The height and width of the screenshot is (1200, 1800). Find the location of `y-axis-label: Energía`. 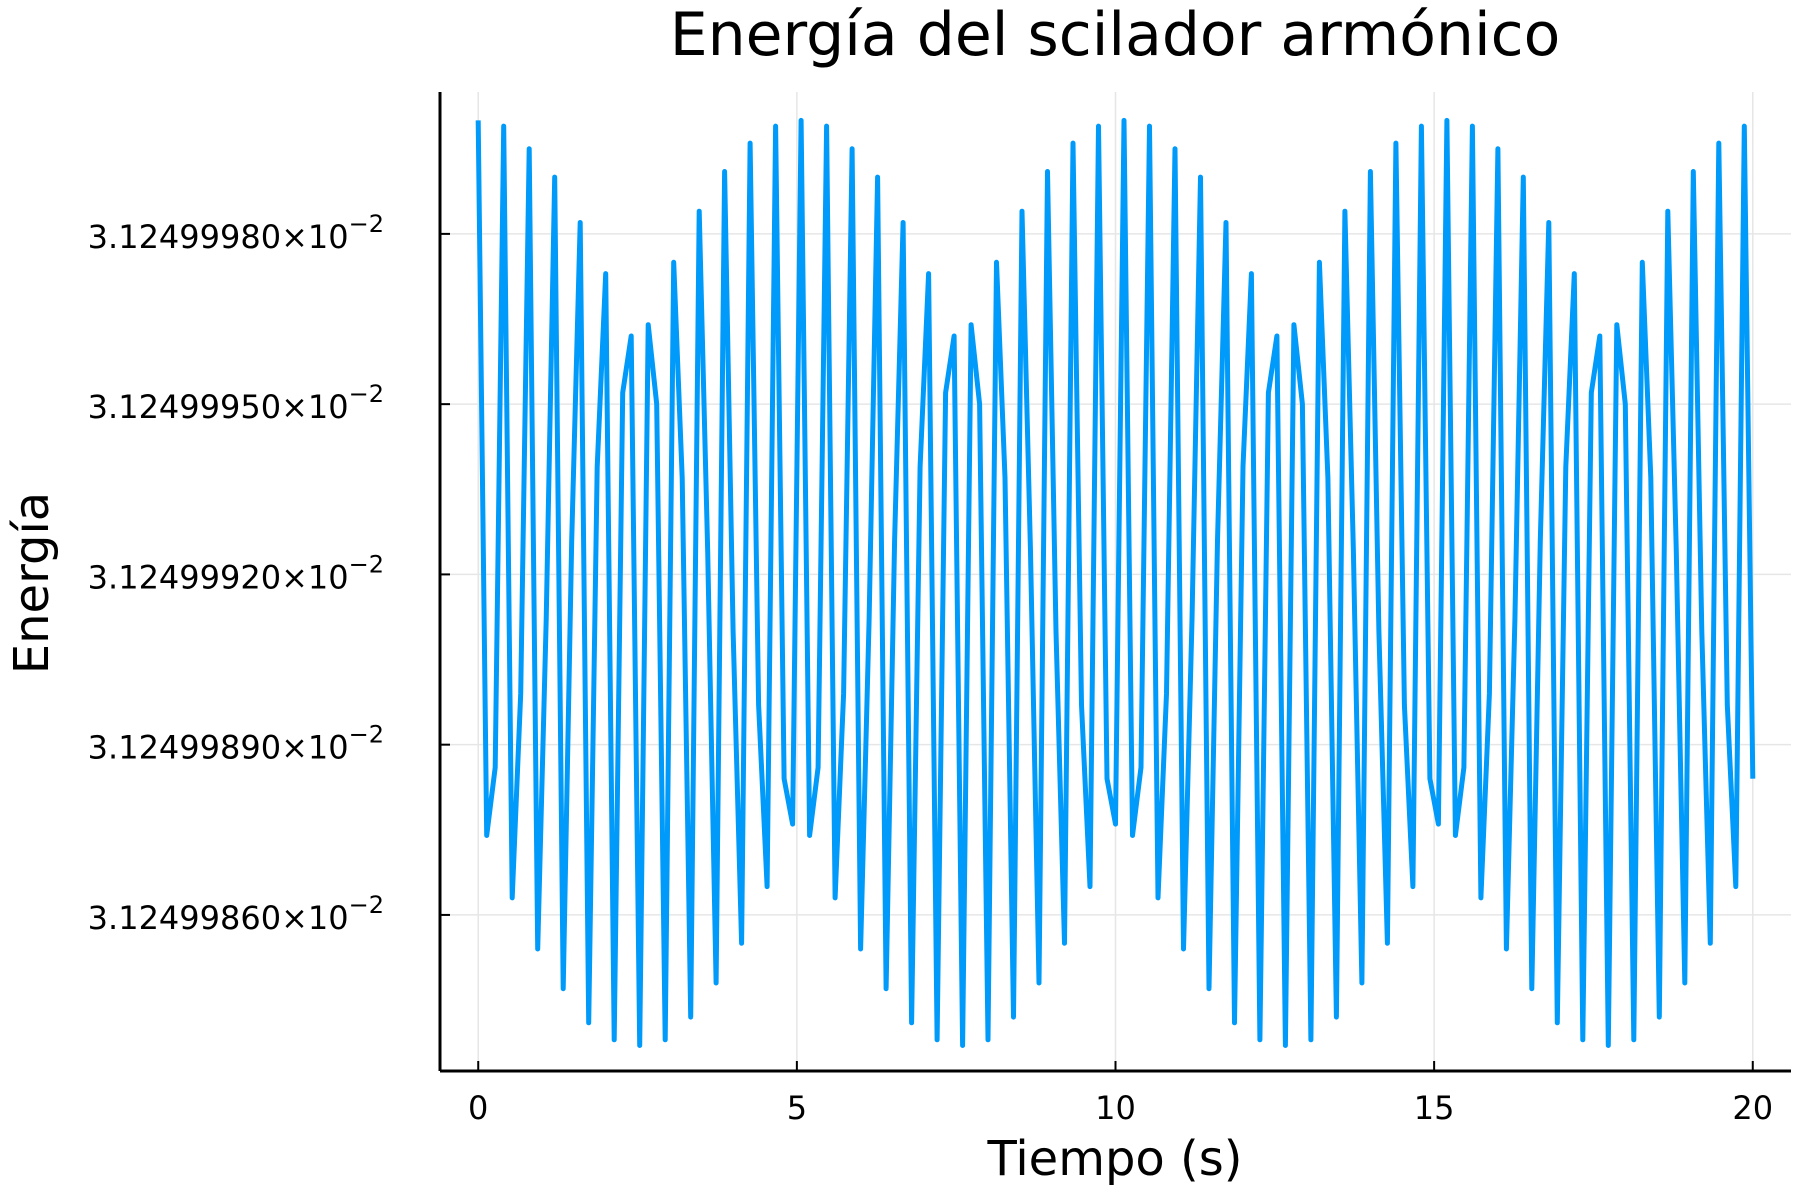

y-axis-label: Energía is located at coordinates (32, 583).